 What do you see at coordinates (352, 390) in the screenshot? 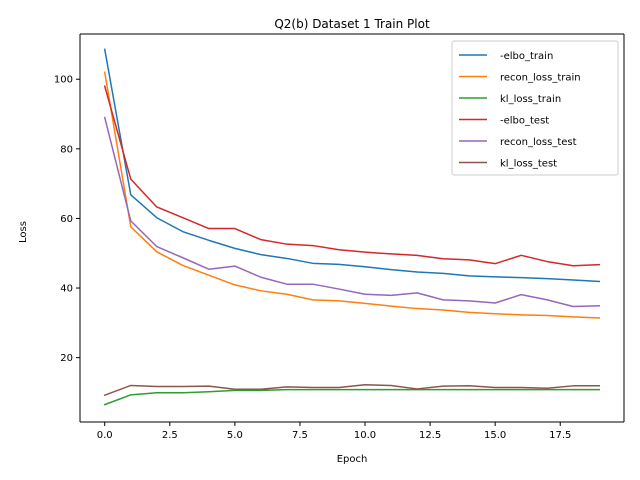
I see `series-line-kl-loss-test` at bounding box center [352, 390].